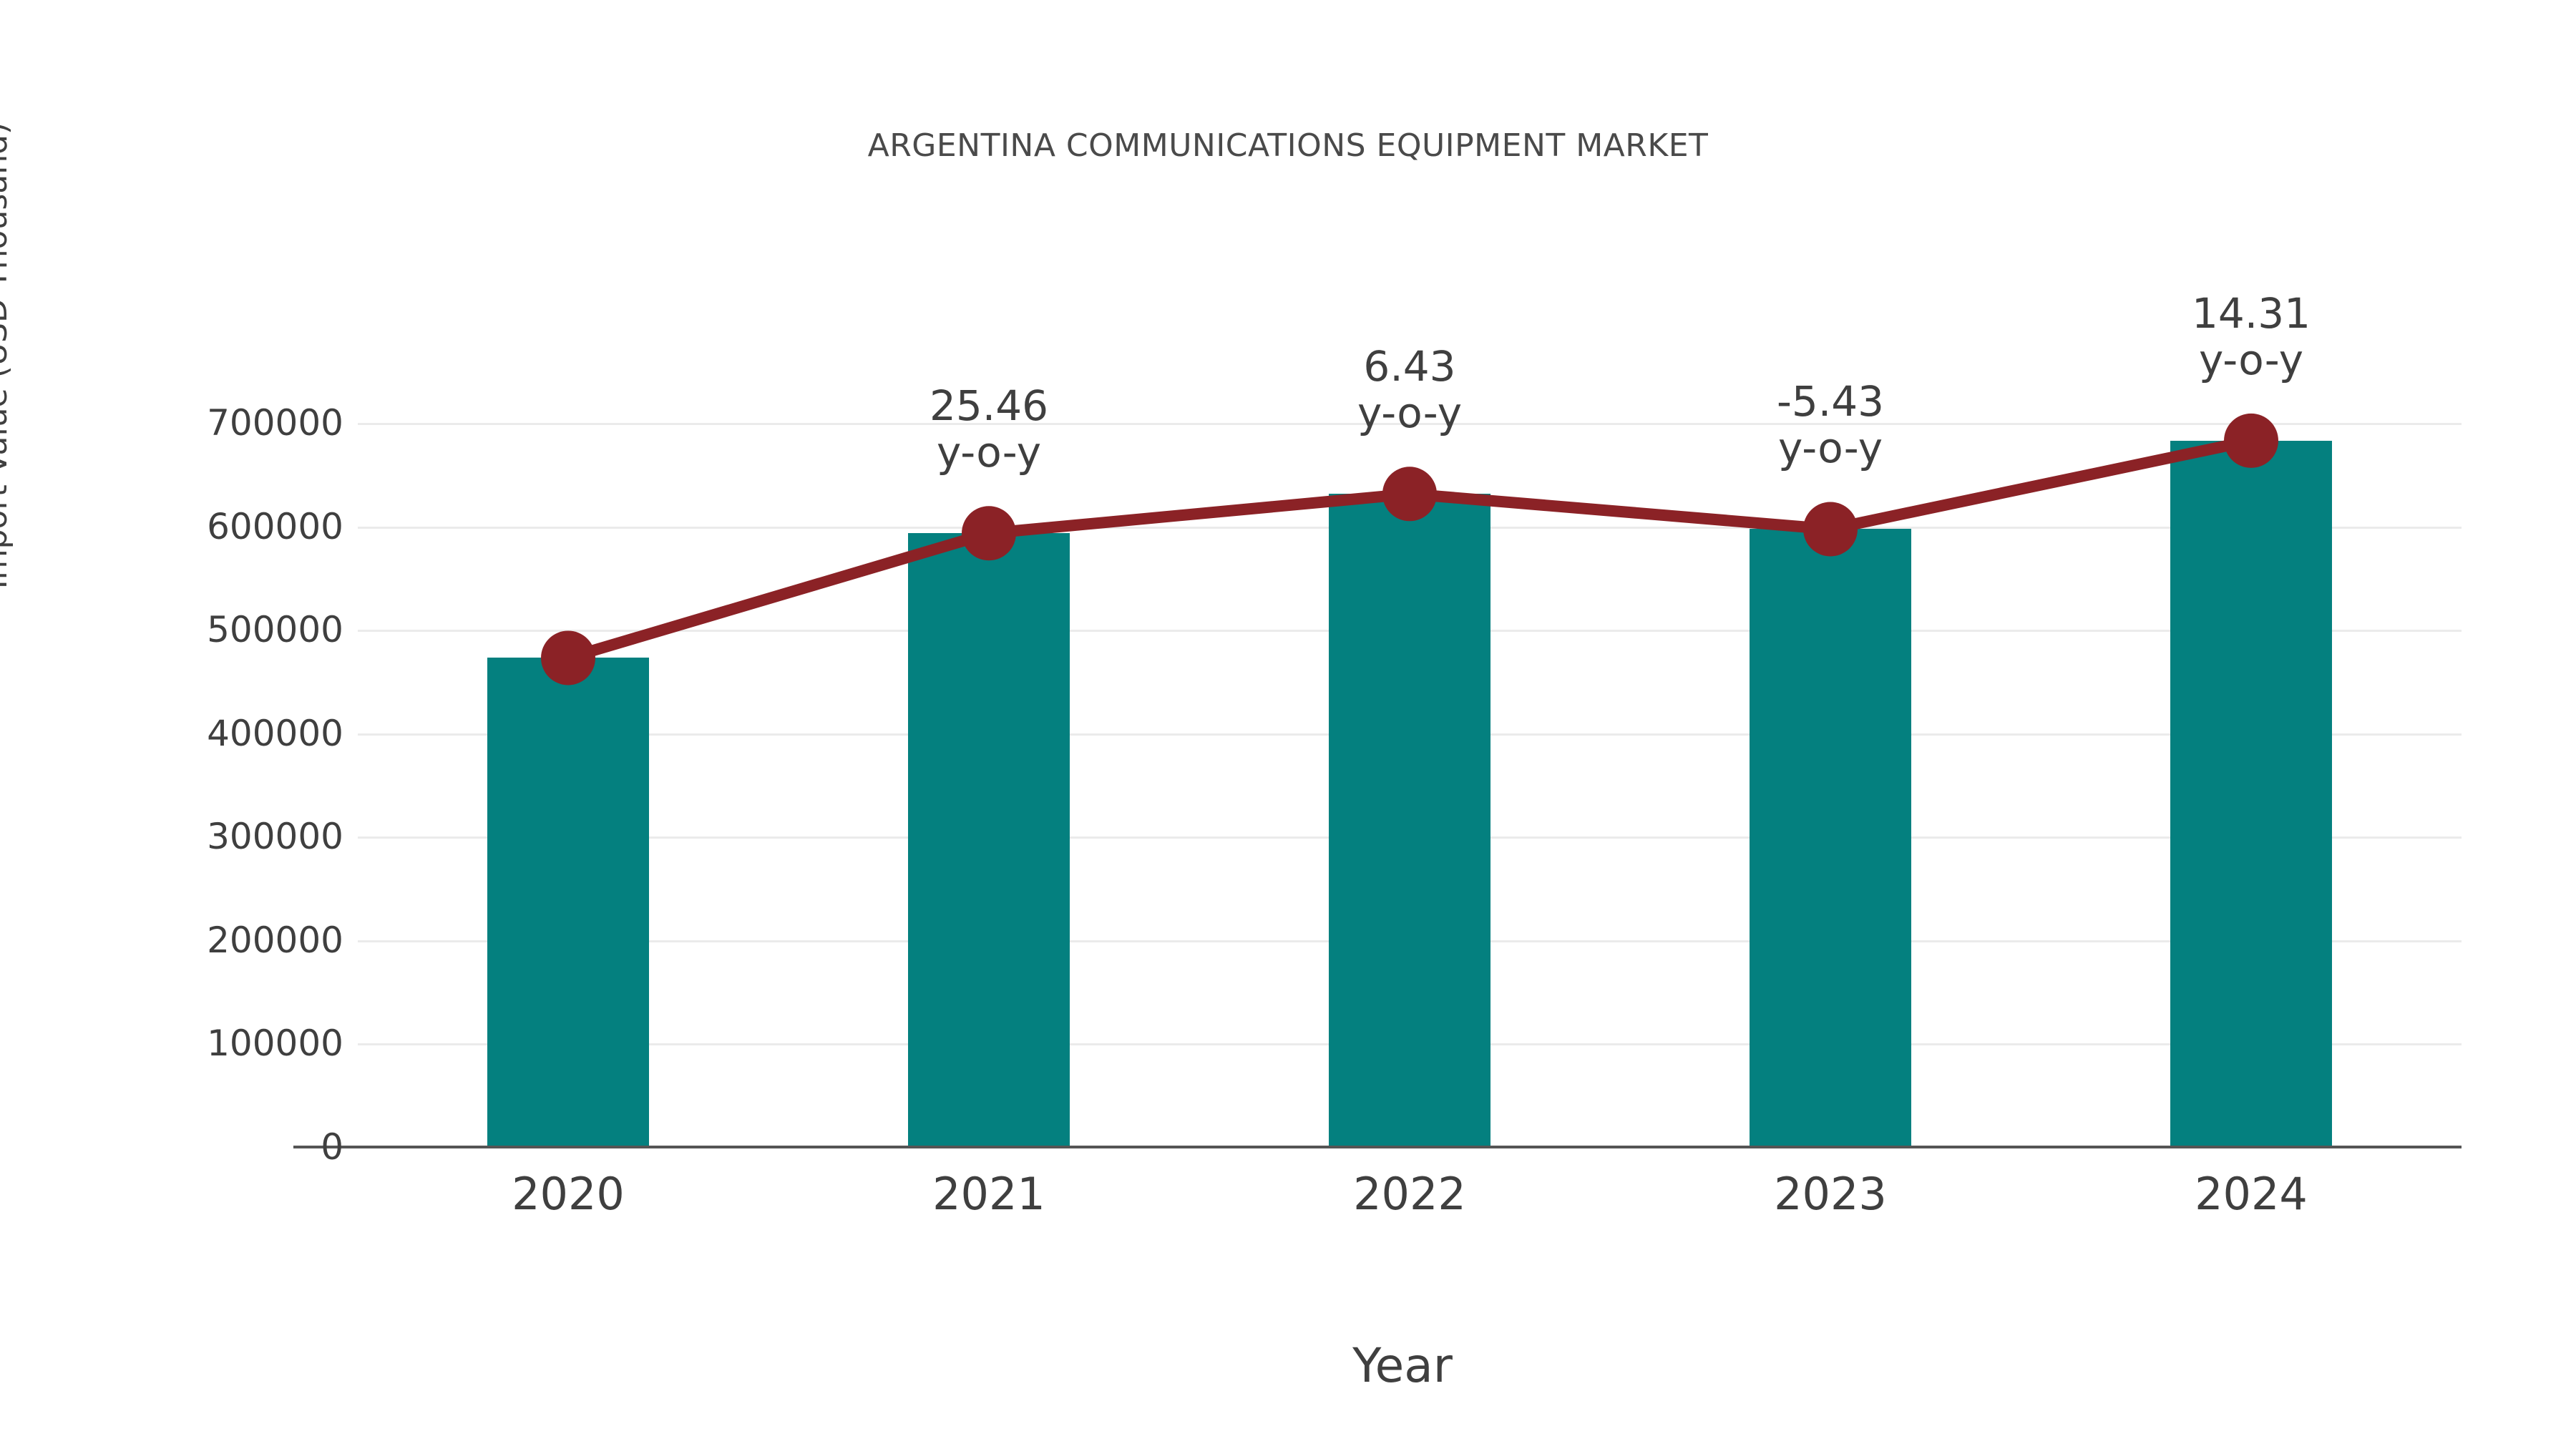  I want to click on x-axis-title: Year, so click(1288, 1365).